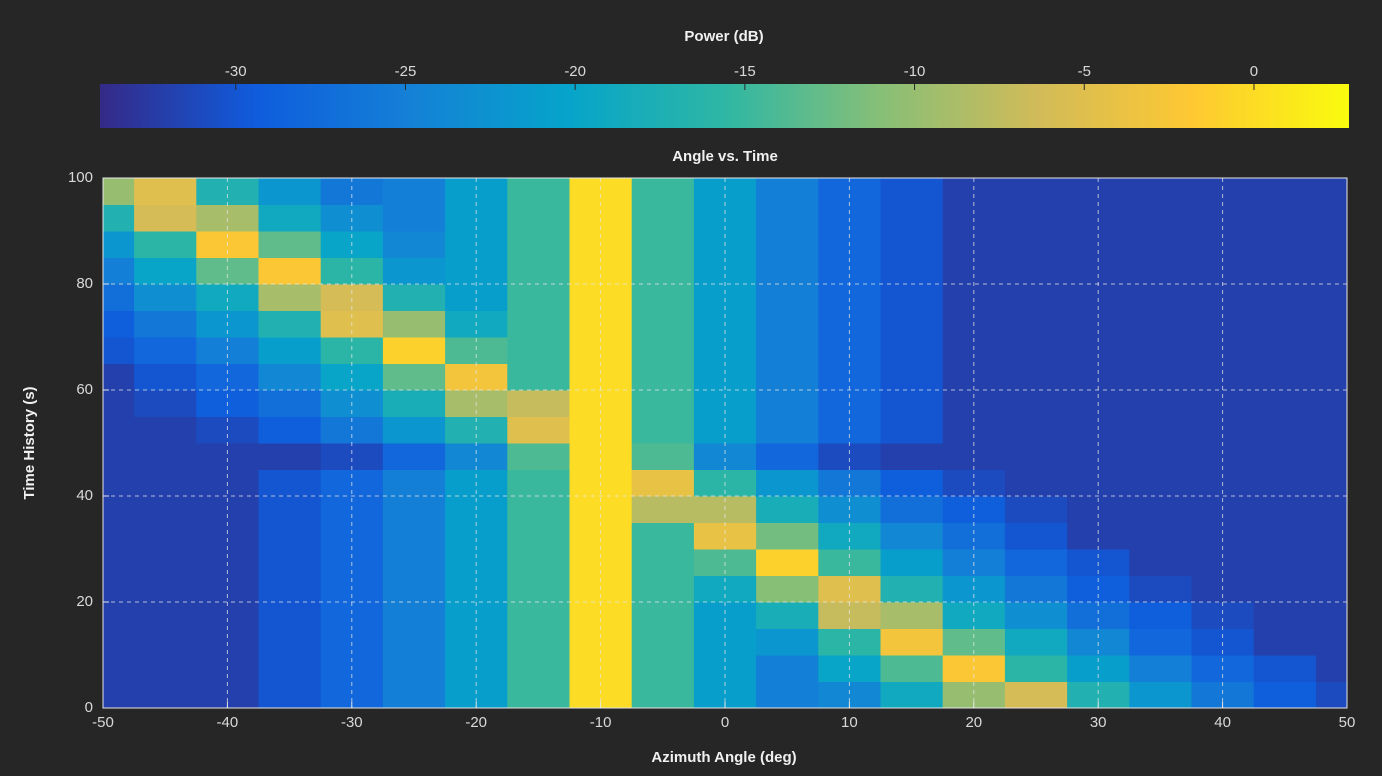 Image resolution: width=1382 pixels, height=776 pixels. Describe the element at coordinates (723, 757) in the screenshot. I see `x-axis-label: Azimuth Angle (deg)` at that location.